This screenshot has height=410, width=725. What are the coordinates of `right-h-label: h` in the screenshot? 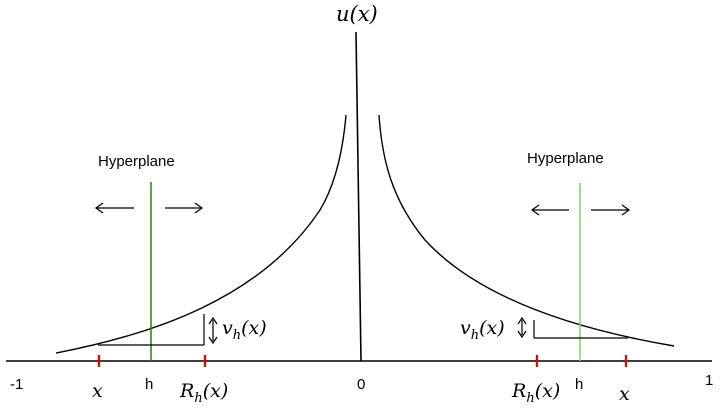 It's located at (579, 384).